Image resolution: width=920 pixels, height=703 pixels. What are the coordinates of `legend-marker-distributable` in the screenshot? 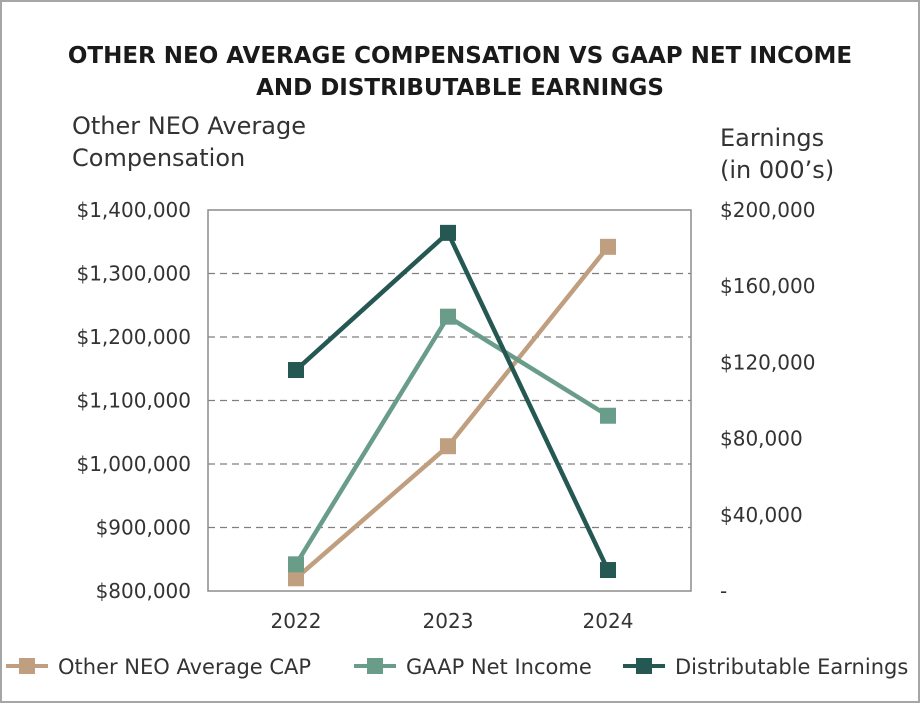 It's located at (644, 666).